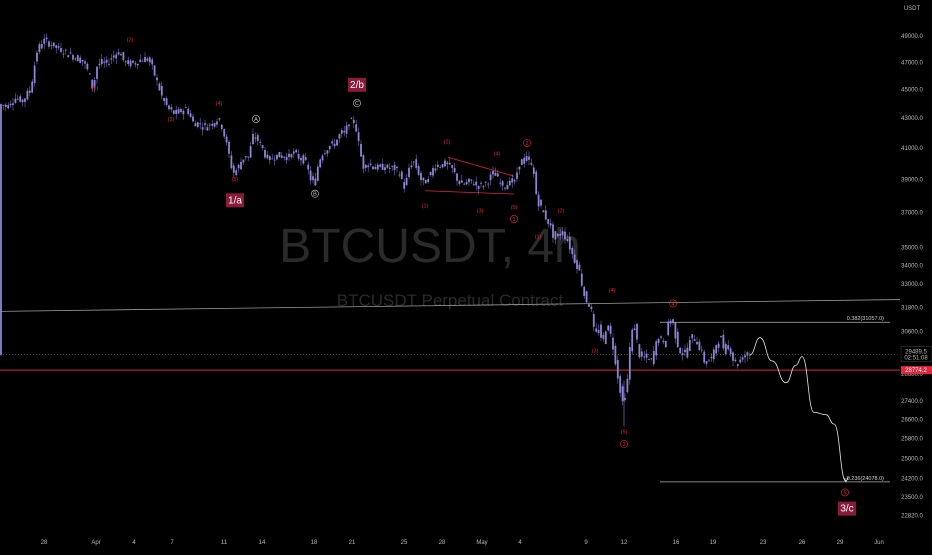  I want to click on wave-label-circle, so click(527, 143).